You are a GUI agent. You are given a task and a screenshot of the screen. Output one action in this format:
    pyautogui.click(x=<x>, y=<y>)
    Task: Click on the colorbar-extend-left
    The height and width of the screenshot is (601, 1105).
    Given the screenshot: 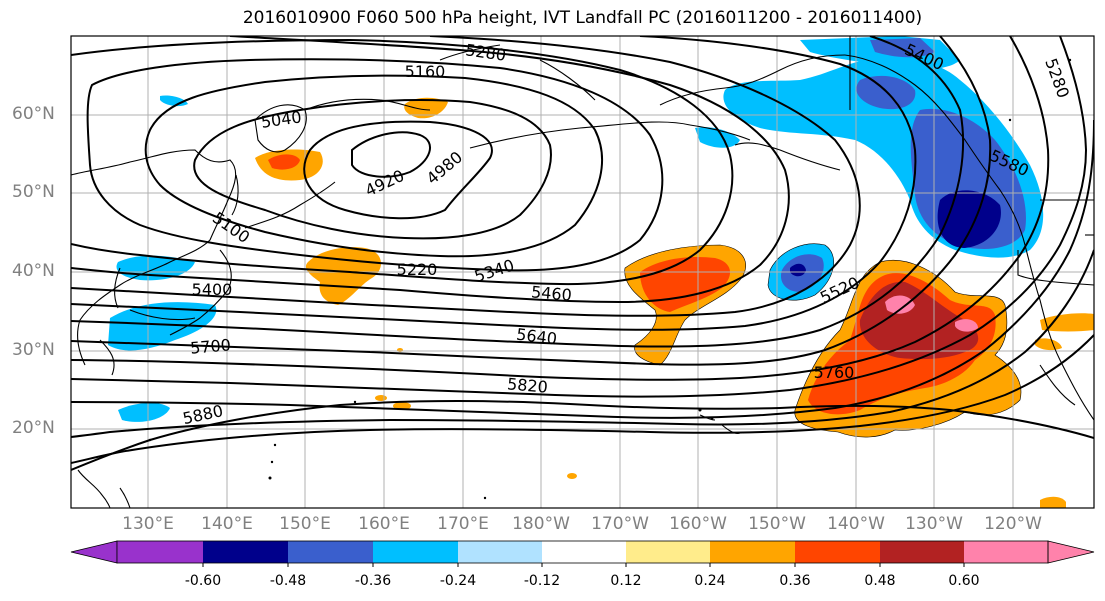 What is the action you would take?
    pyautogui.click(x=94, y=552)
    